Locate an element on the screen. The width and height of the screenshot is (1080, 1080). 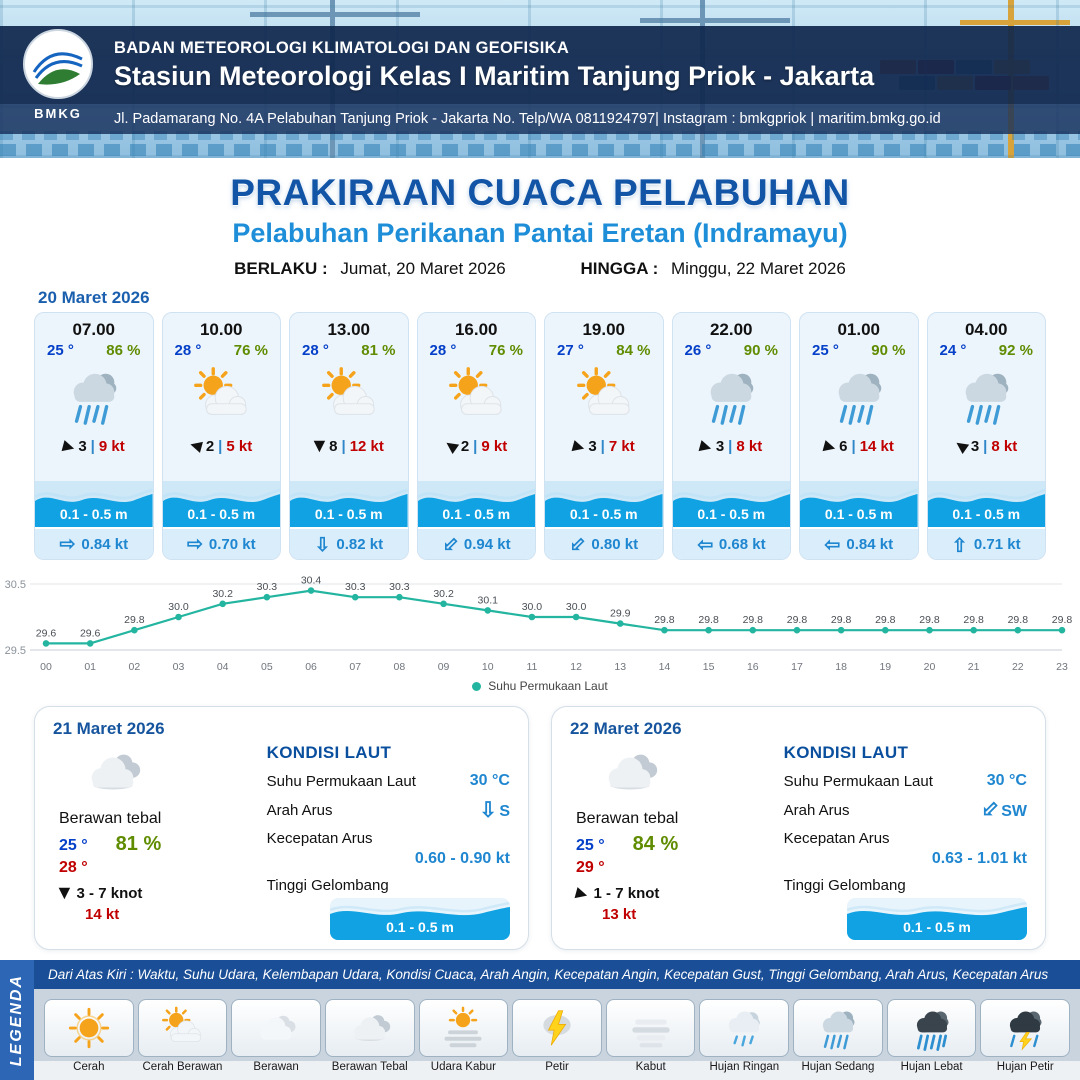
legend-item-label: Hujan Lebat is located at coordinates (931, 1067).